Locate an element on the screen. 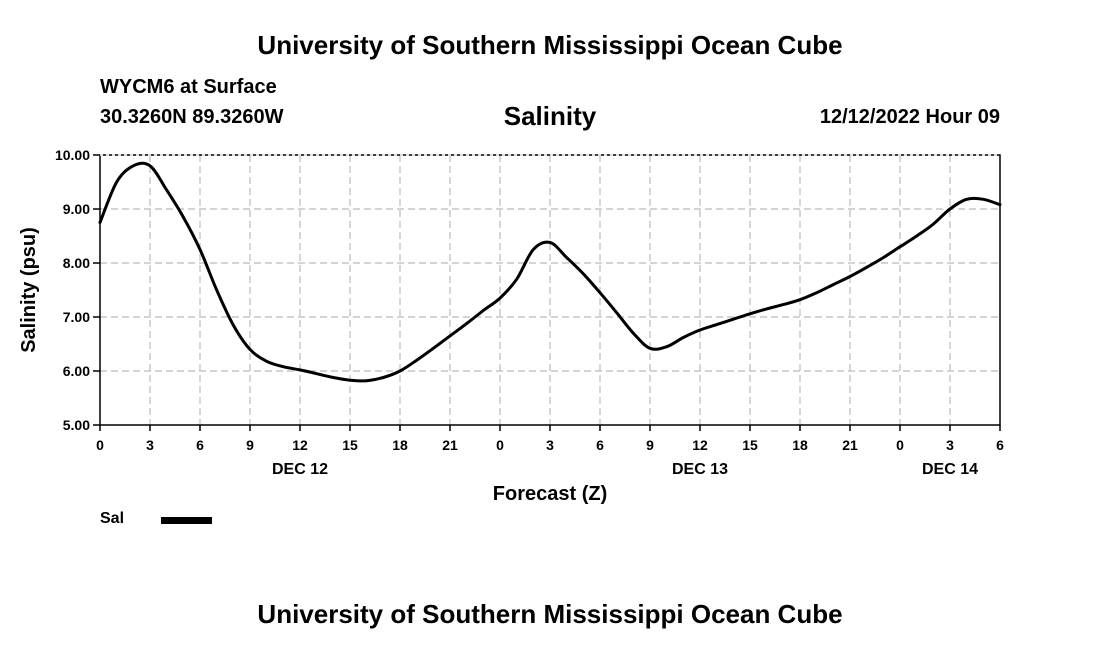 This screenshot has height=650, width=1100. y-axis-label: Salinity (psu) is located at coordinates (29, 290).